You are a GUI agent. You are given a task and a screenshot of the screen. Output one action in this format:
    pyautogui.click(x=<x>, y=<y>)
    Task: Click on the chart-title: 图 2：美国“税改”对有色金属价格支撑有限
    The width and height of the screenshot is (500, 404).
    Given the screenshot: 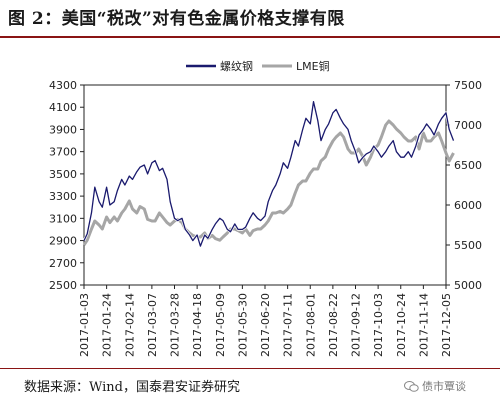 What is the action you would take?
    pyautogui.click(x=176, y=19)
    